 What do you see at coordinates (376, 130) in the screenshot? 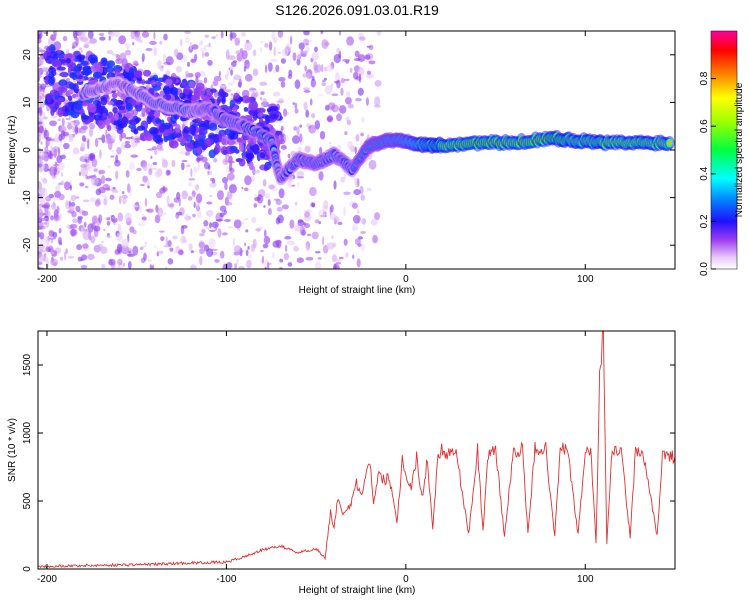
I see `heatmap-ridge` at bounding box center [376, 130].